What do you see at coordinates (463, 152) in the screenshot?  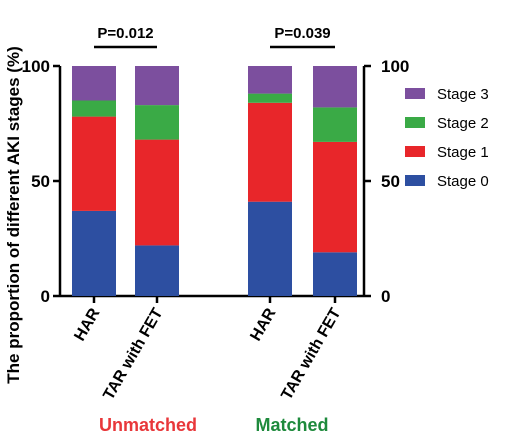 I see `legend-label: Stage 1` at bounding box center [463, 152].